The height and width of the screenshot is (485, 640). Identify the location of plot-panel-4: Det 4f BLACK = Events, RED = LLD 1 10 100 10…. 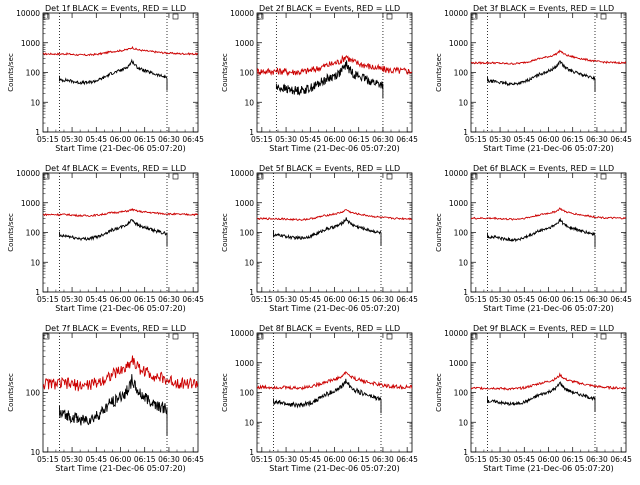
(105, 238).